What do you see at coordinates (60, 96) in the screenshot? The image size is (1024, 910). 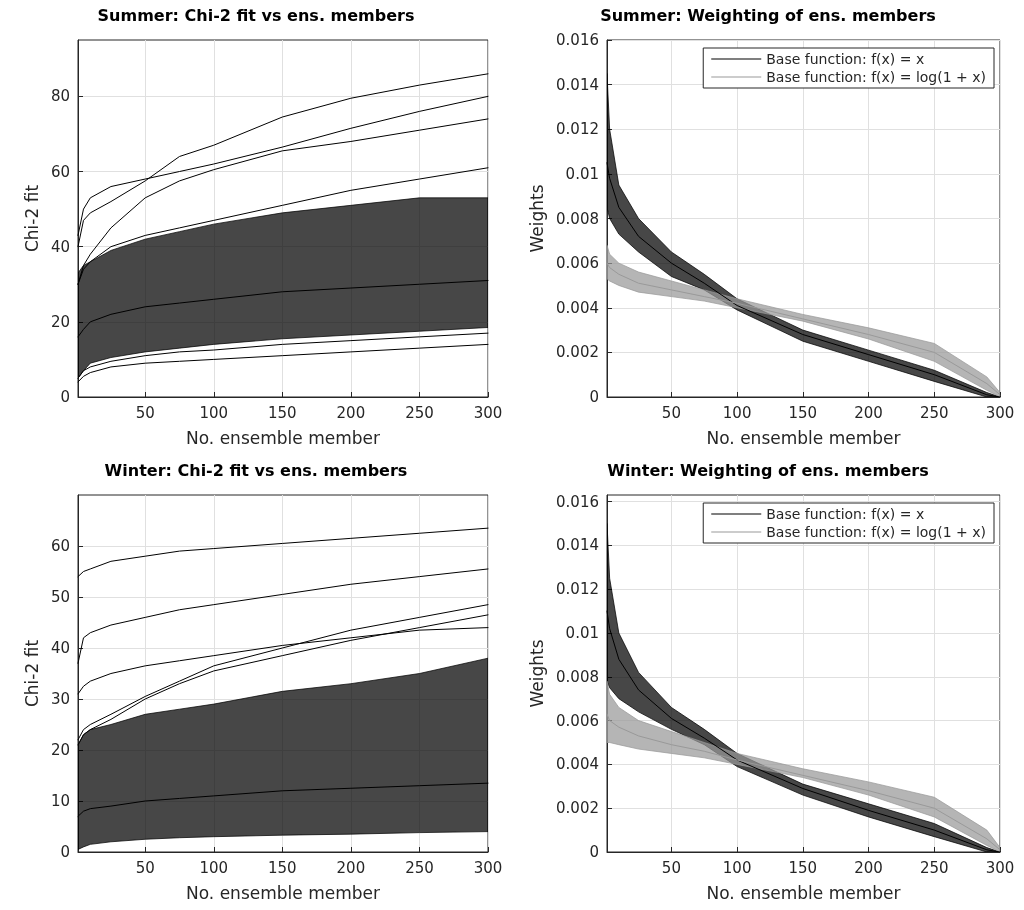 I see `y-tick-label: 80` at bounding box center [60, 96].